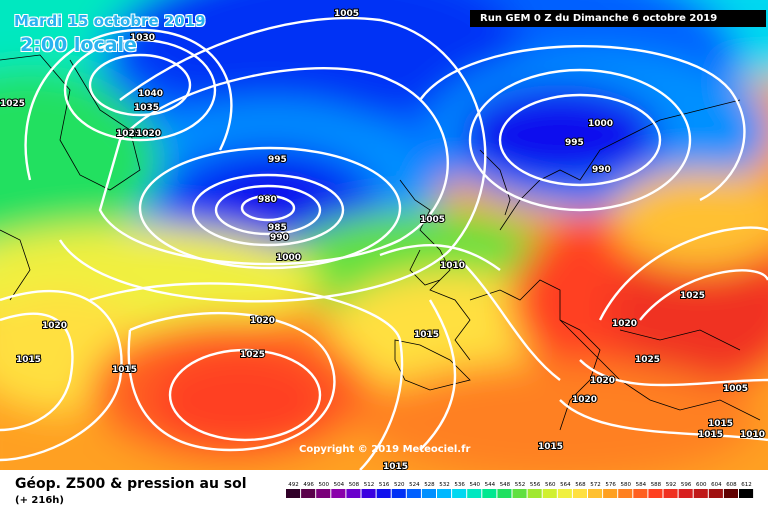  Describe the element at coordinates (686, 485) in the screenshot. I see `scale-tick-label: 596` at that location.